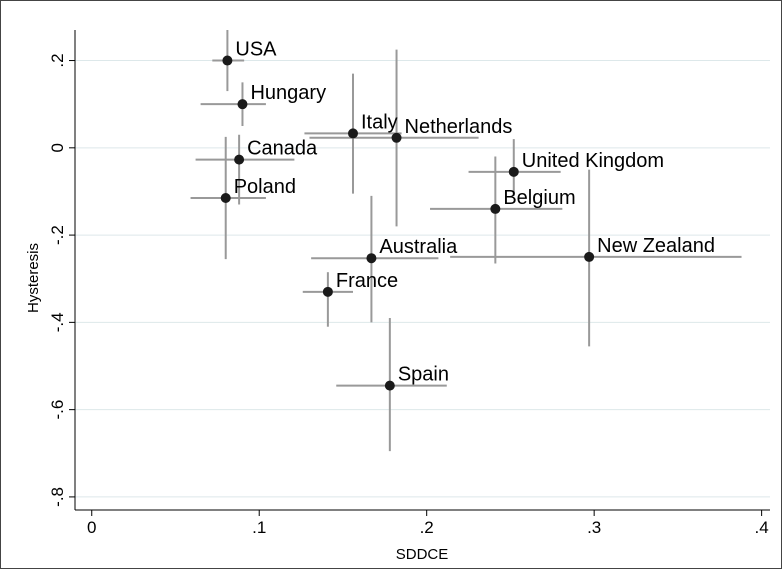  I want to click on point-label: Poland, so click(265, 187).